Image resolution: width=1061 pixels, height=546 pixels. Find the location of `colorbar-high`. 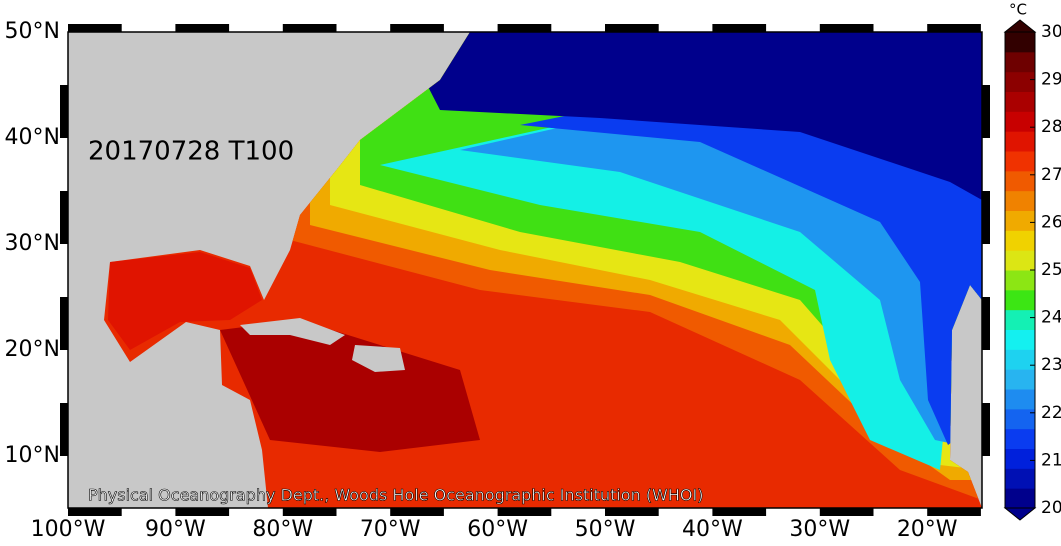

colorbar-high is located at coordinates (1020, 26).